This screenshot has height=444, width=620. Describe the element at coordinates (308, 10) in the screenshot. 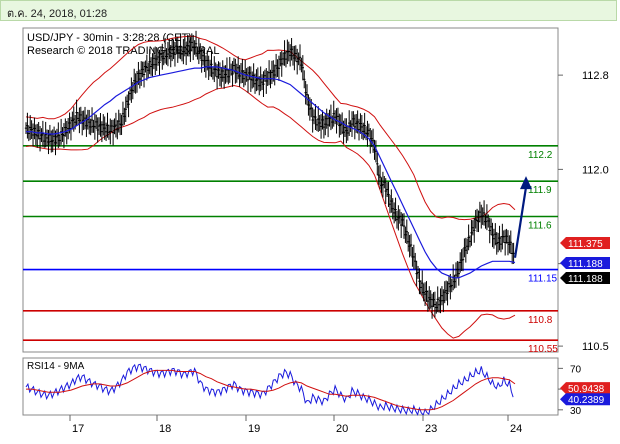

I see `timestamp-bar: ต.ค. 24, 2018, 01:28` at that location.